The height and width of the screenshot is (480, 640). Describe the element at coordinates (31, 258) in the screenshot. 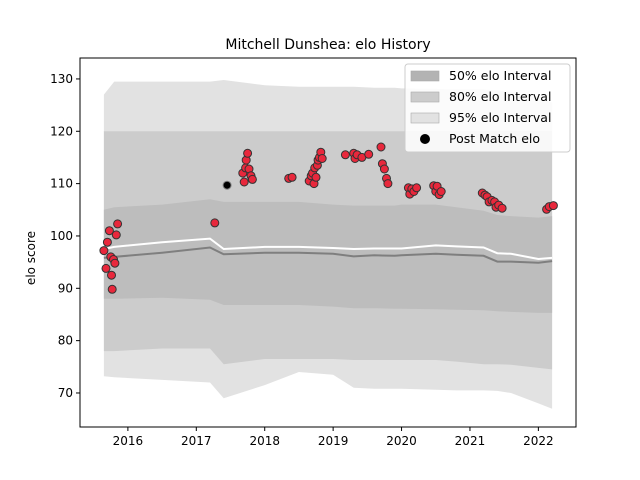

I see `y-axis-label: elo score` at that location.